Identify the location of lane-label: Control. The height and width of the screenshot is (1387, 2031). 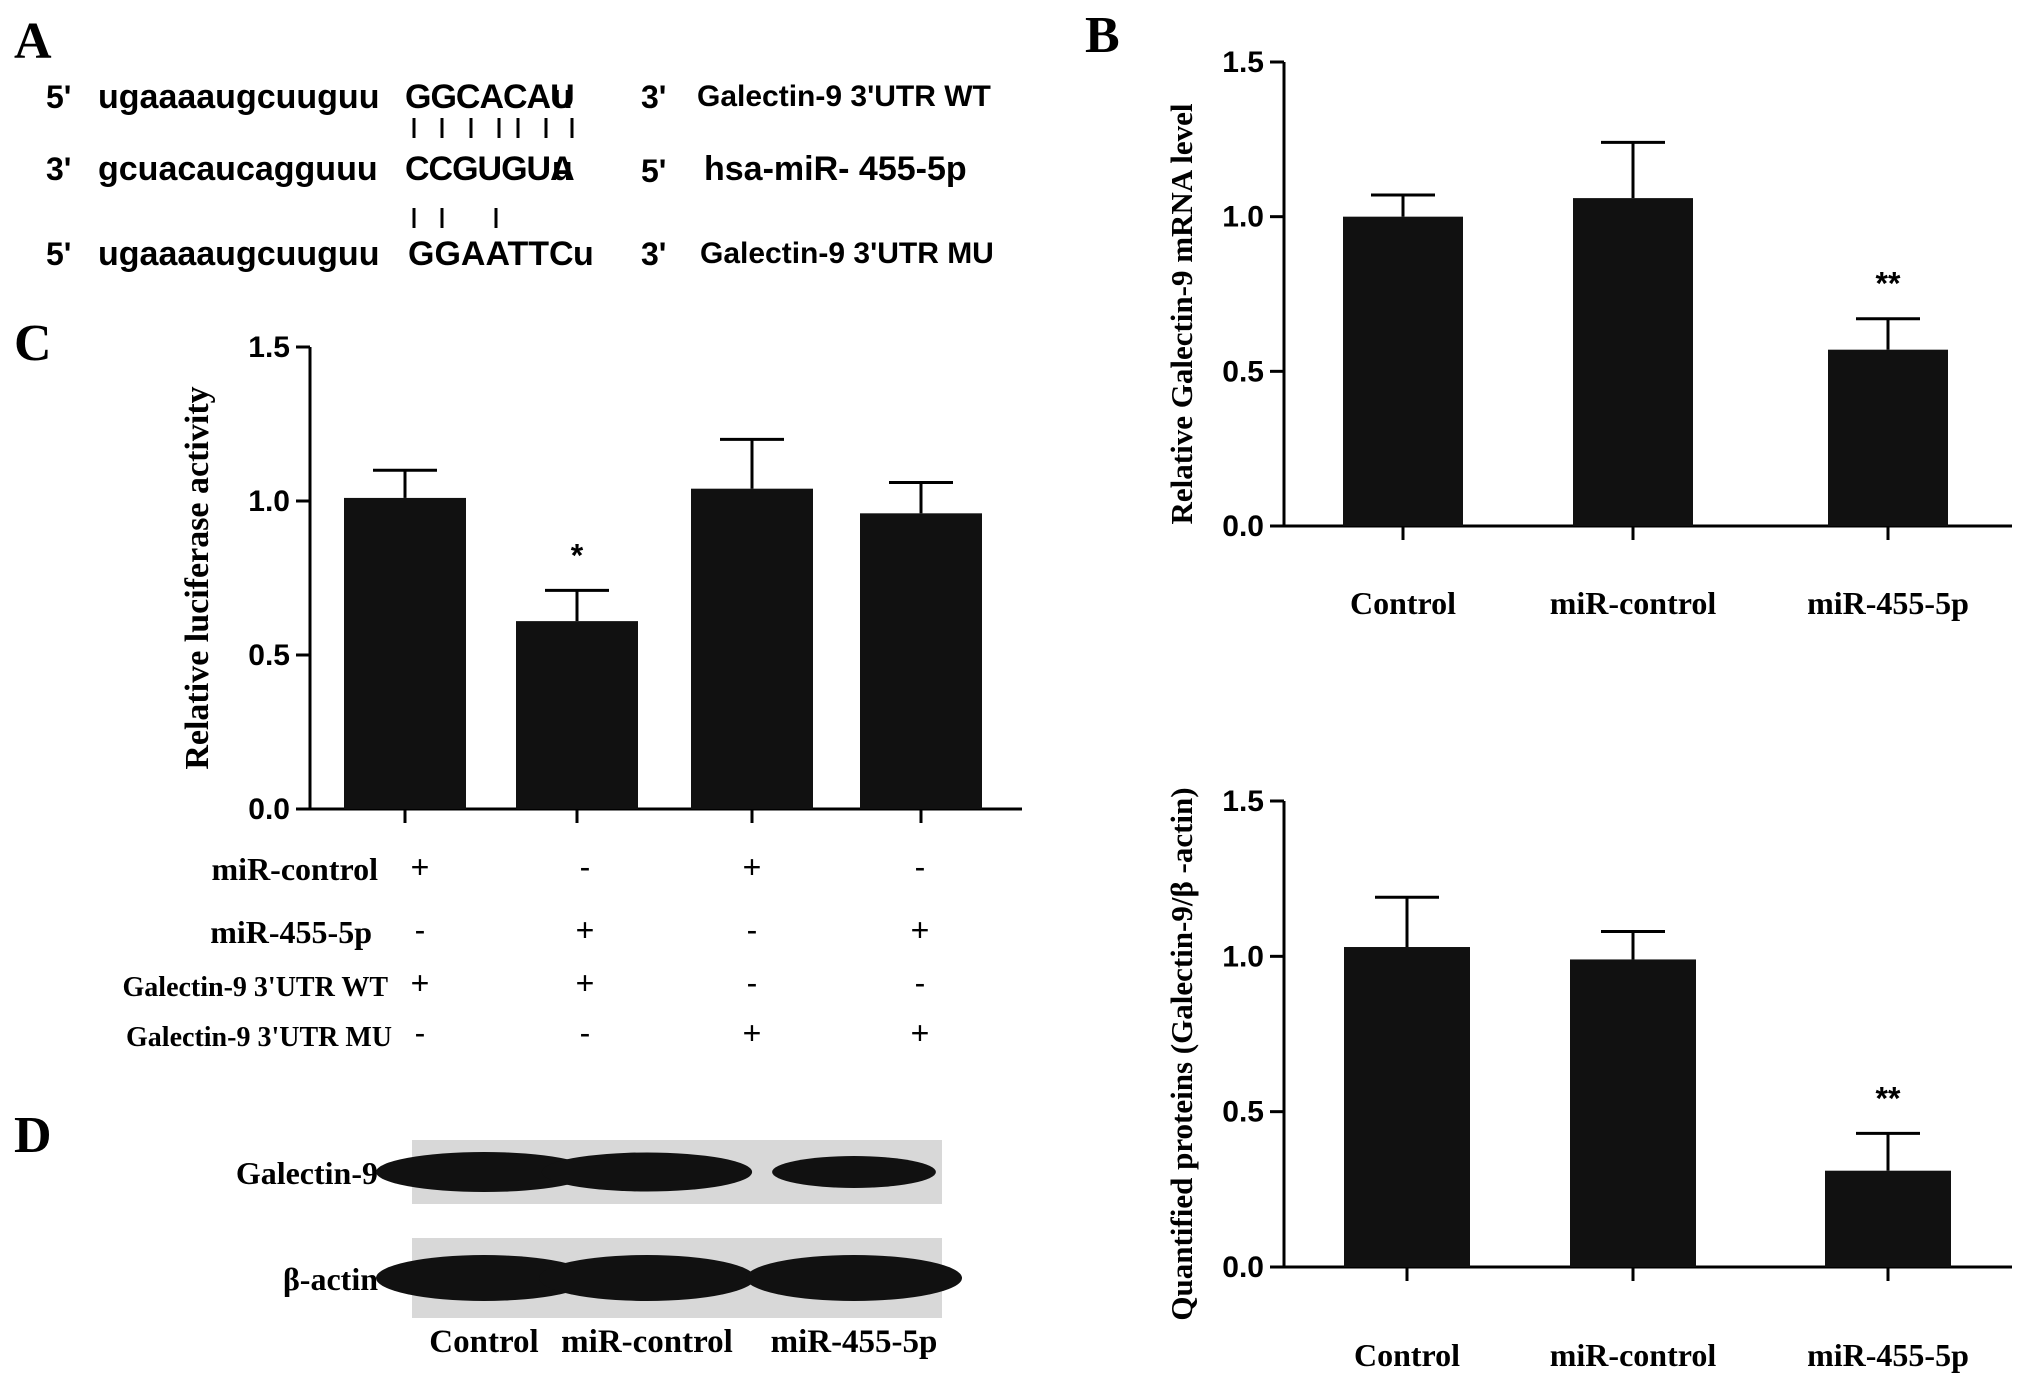
(483, 1342).